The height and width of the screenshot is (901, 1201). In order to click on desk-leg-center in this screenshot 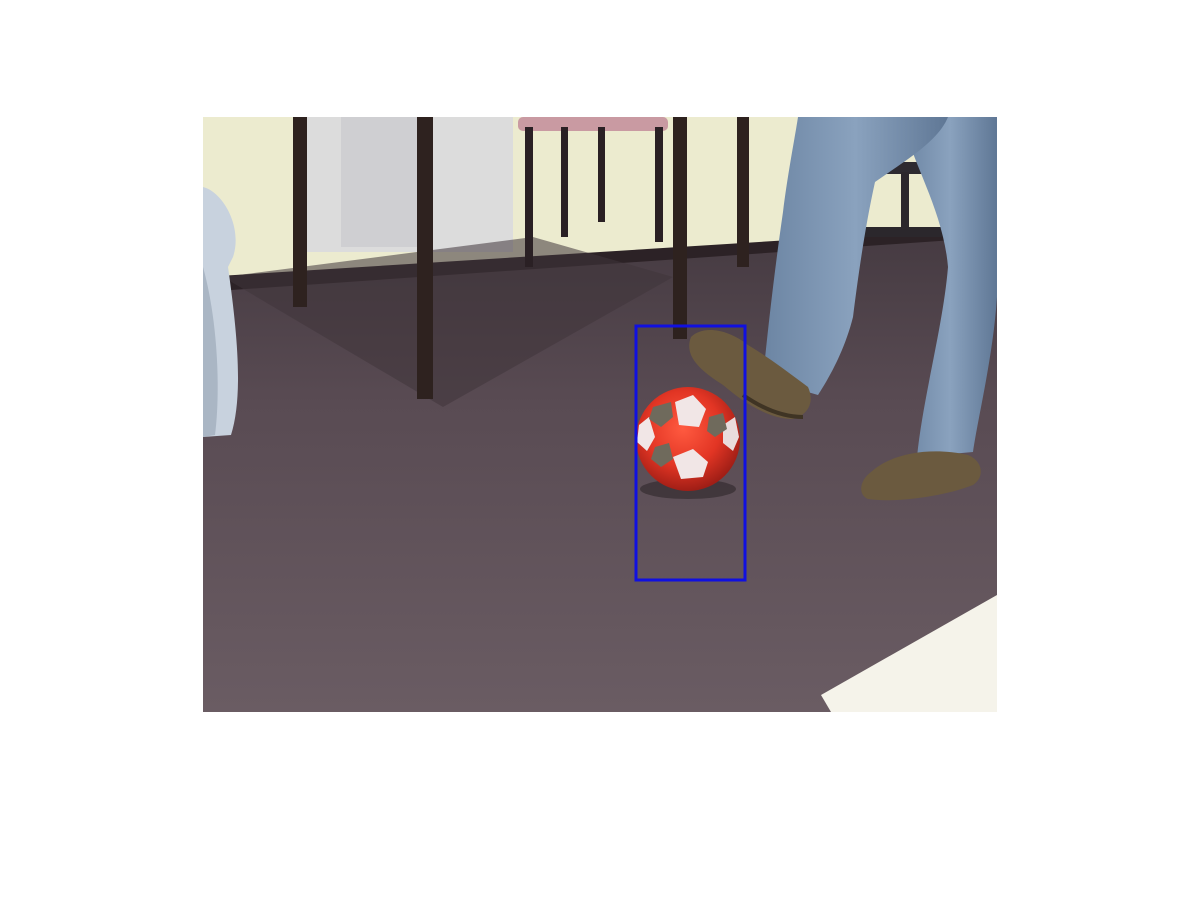, I will do `click(425, 258)`.